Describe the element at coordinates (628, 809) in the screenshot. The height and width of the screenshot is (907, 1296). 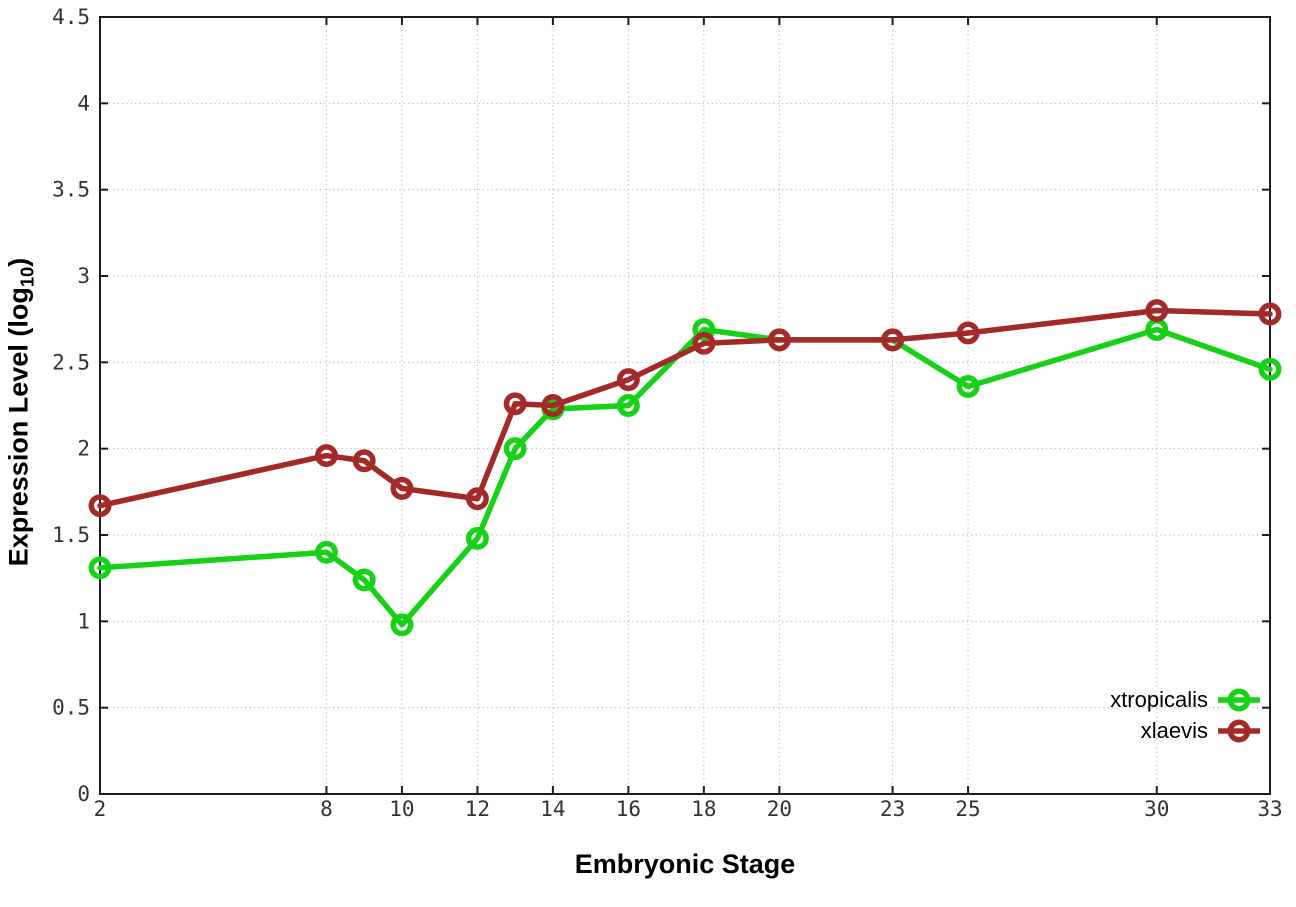
I see `x-tick-label: 16` at that location.